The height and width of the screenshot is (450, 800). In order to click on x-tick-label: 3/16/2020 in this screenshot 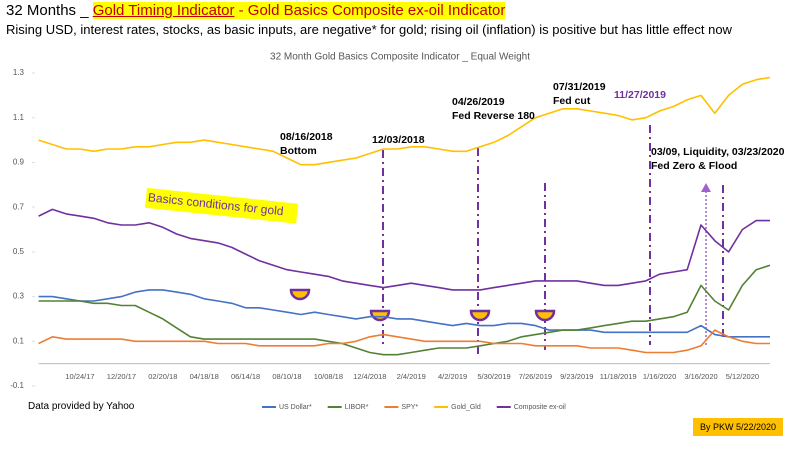, I will do `click(700, 376)`.